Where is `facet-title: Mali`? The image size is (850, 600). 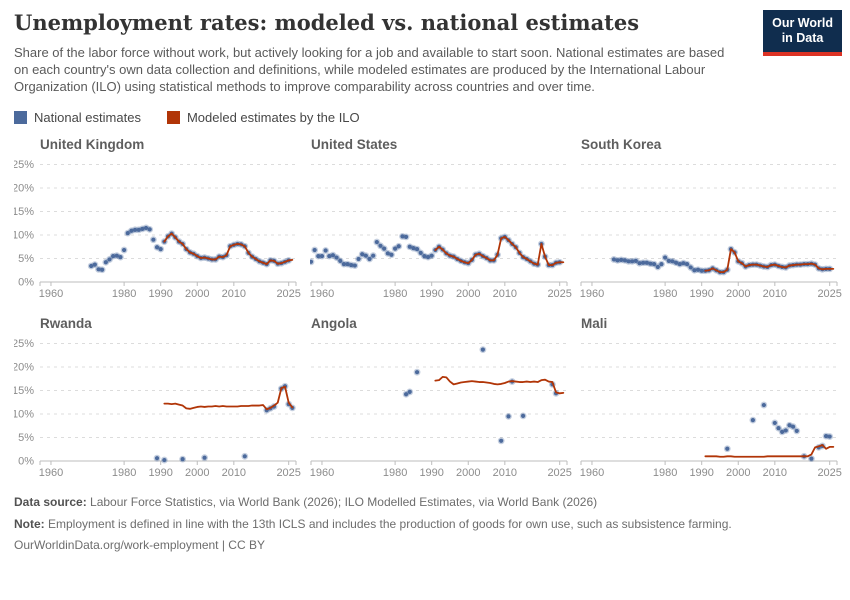
facet-title: Mali is located at coordinates (594, 324).